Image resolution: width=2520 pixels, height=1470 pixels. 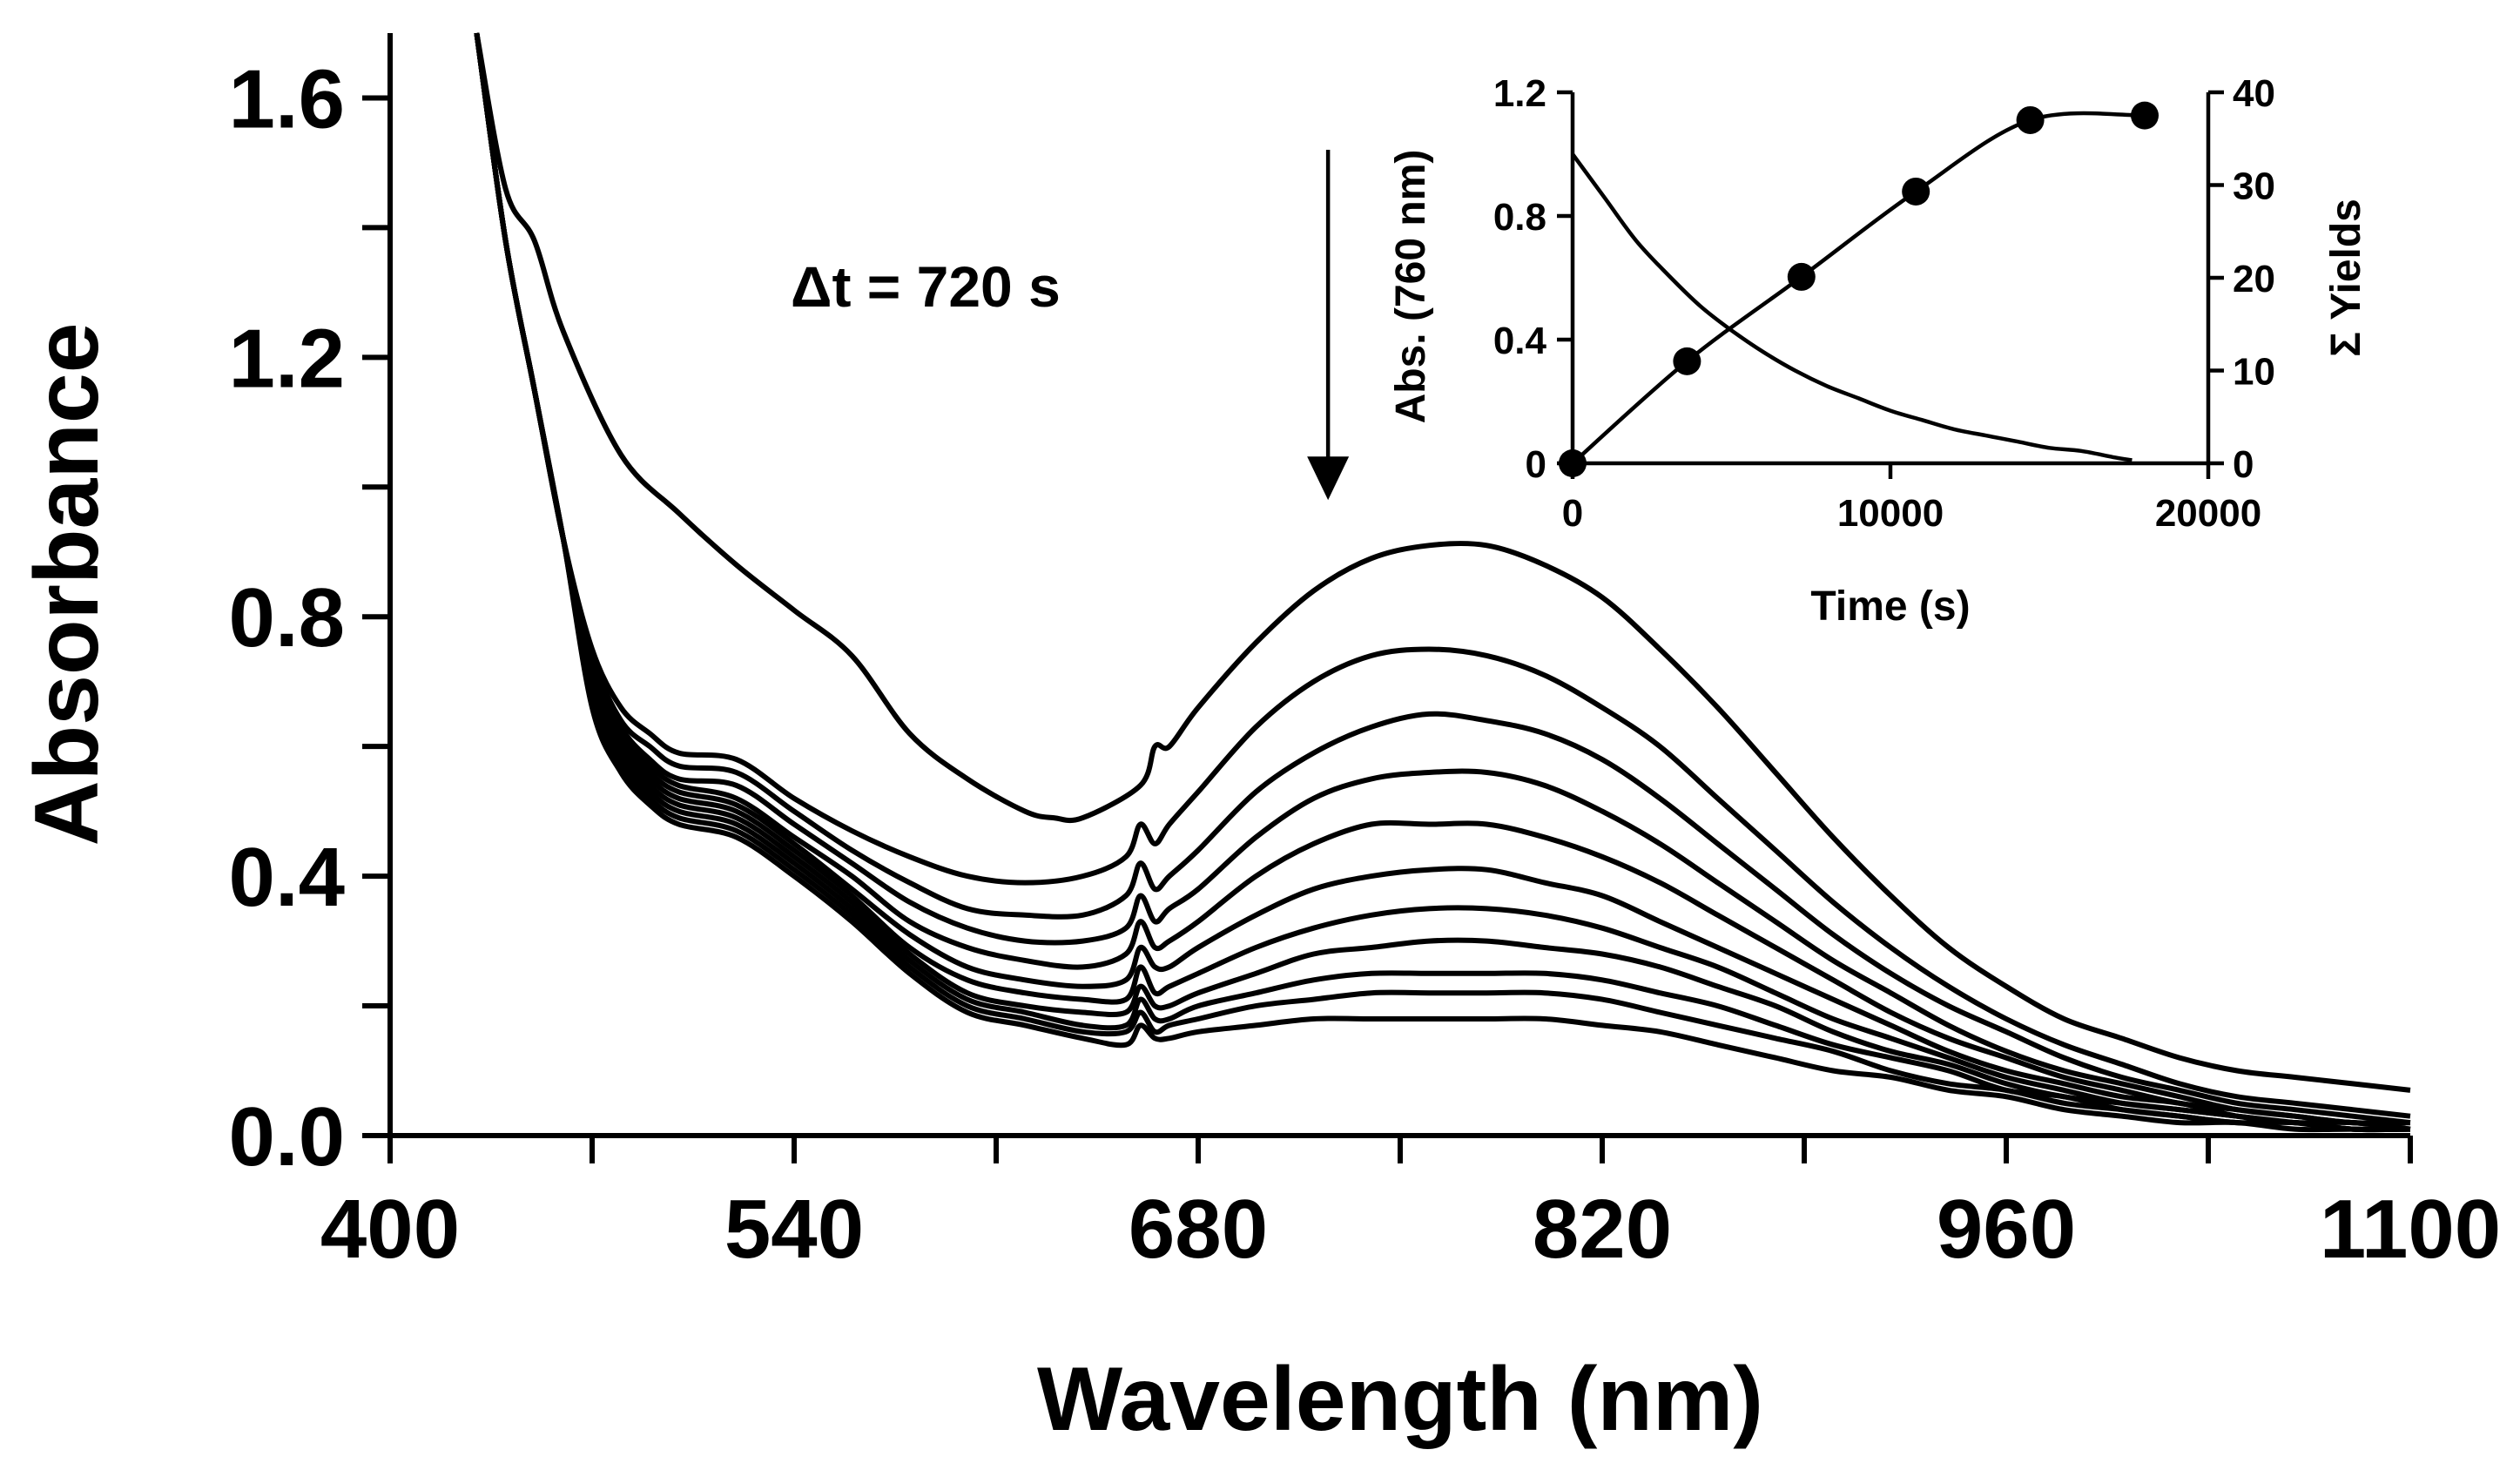 I want to click on time-interval-annotation: Δt = 720 s, so click(x=926, y=287).